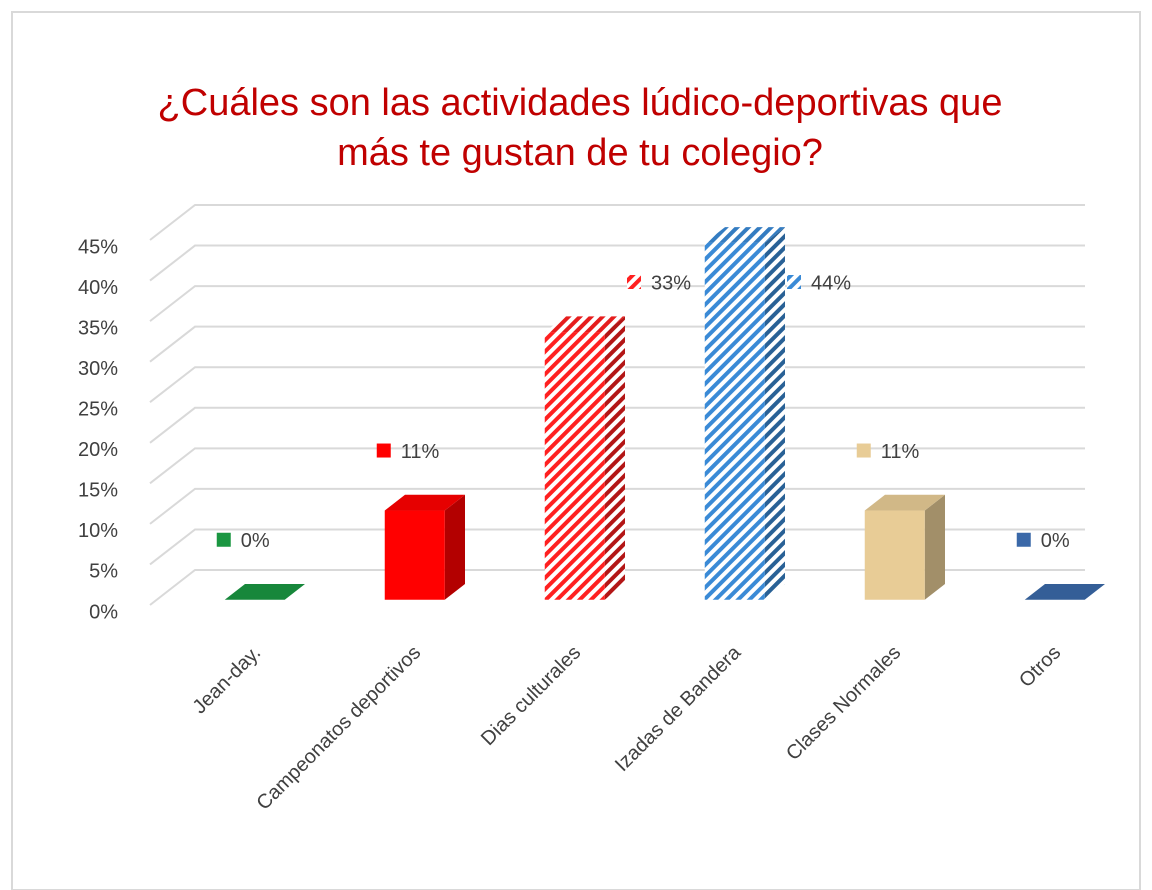 The image size is (1152, 890). I want to click on y-tick-label: 10%, so click(98, 531).